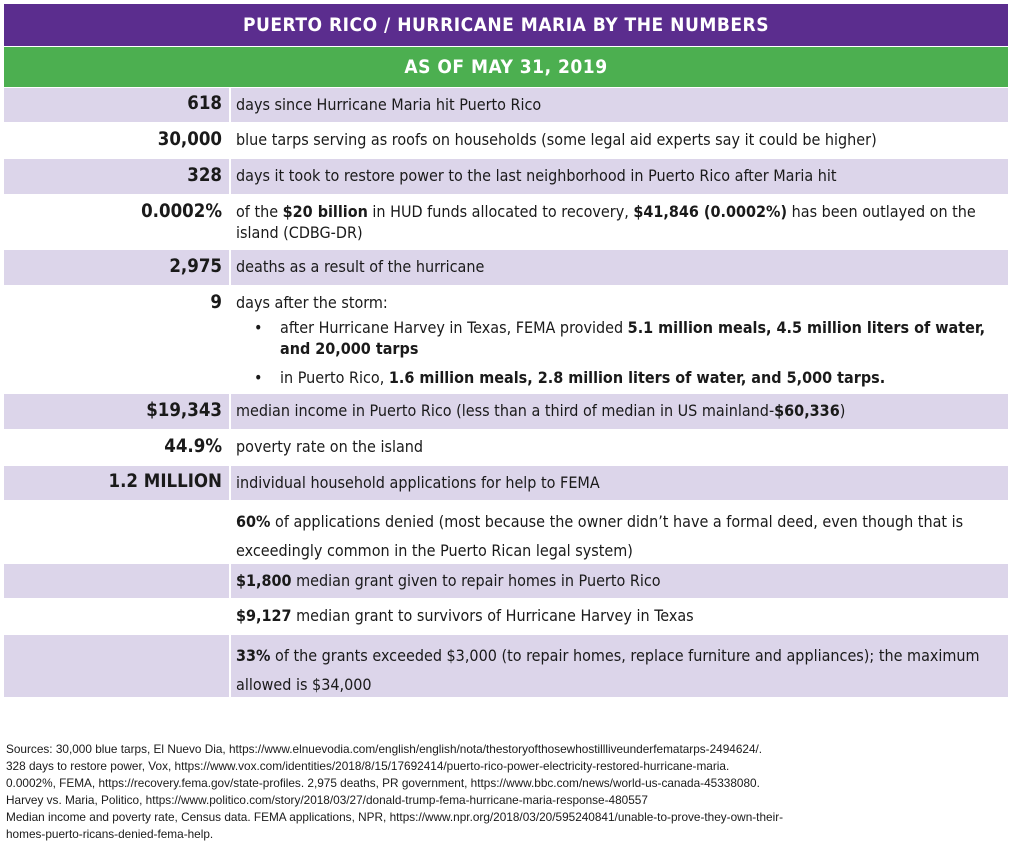  Describe the element at coordinates (360, 266) in the screenshot. I see `stat-description: deaths as a result of the hurricane` at that location.